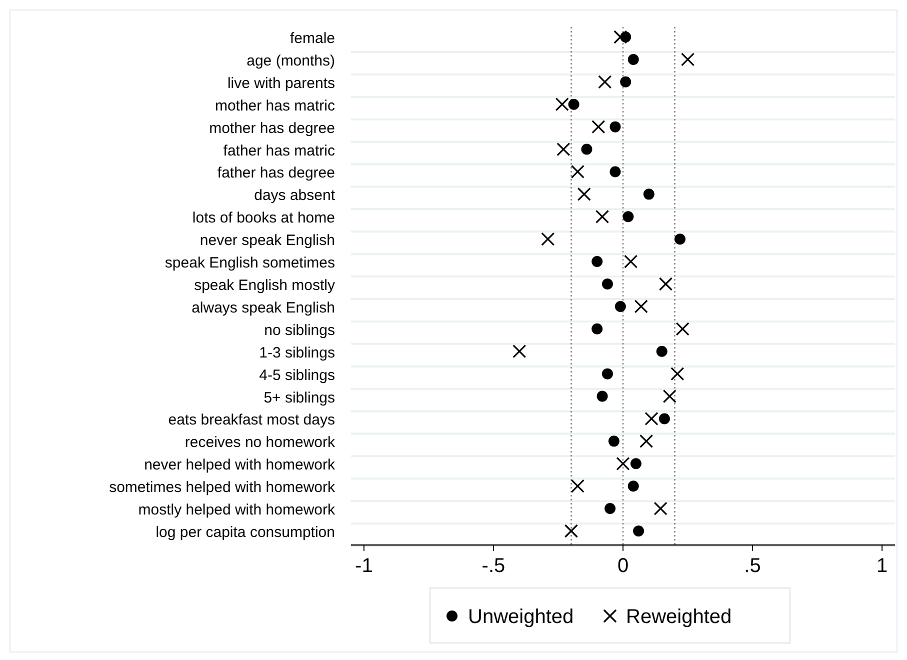 The height and width of the screenshot is (660, 907). I want to click on y-tick-label: lots of books at home, so click(263, 218).